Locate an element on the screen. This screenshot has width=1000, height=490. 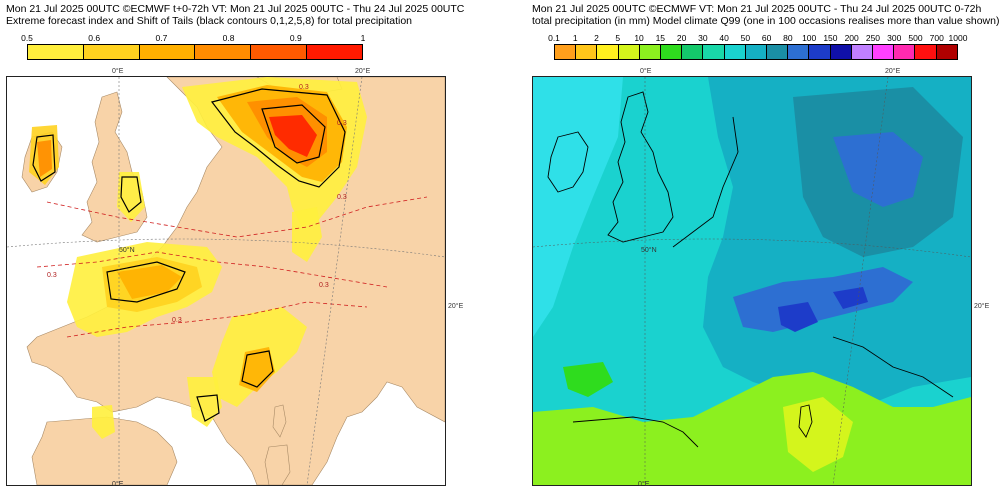
efi-colorbar-tick-label: 0.7 is located at coordinates (161, 38).